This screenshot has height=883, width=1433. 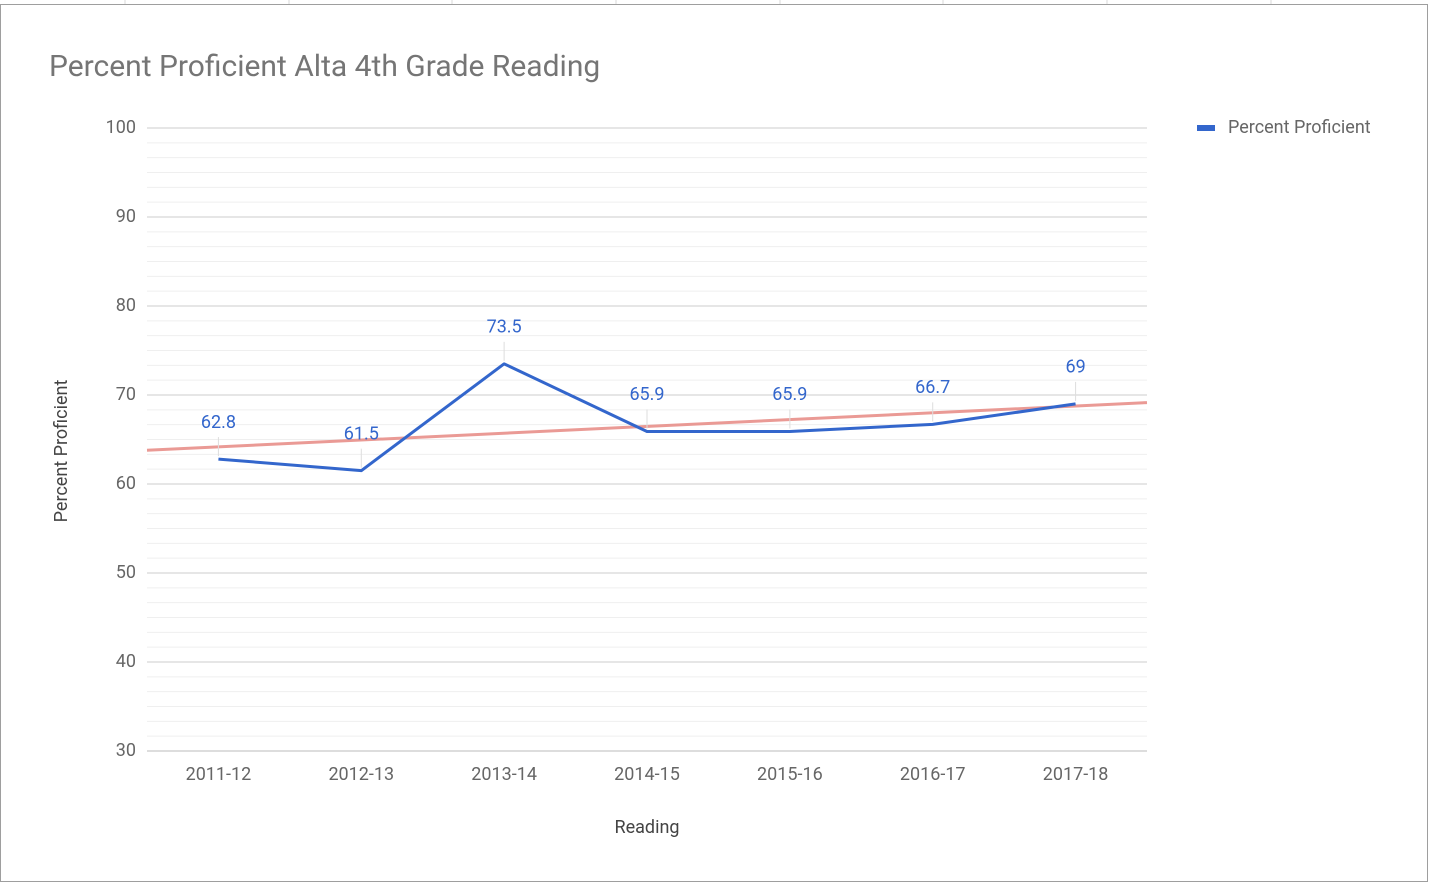 I want to click on x-tick-label: 2011-12, so click(x=219, y=774).